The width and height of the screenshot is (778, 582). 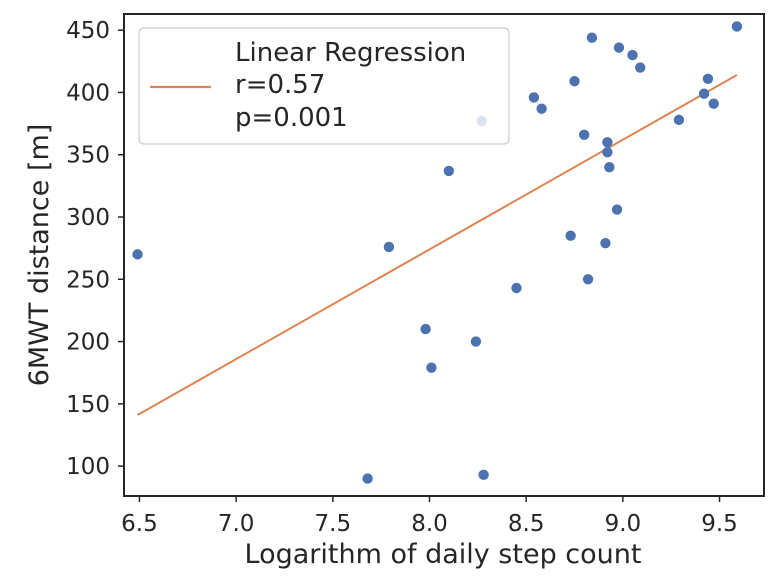 What do you see at coordinates (95, 249) in the screenshot?
I see `y-axis-ticks: 100 150 200 250 300 350 400 450` at bounding box center [95, 249].